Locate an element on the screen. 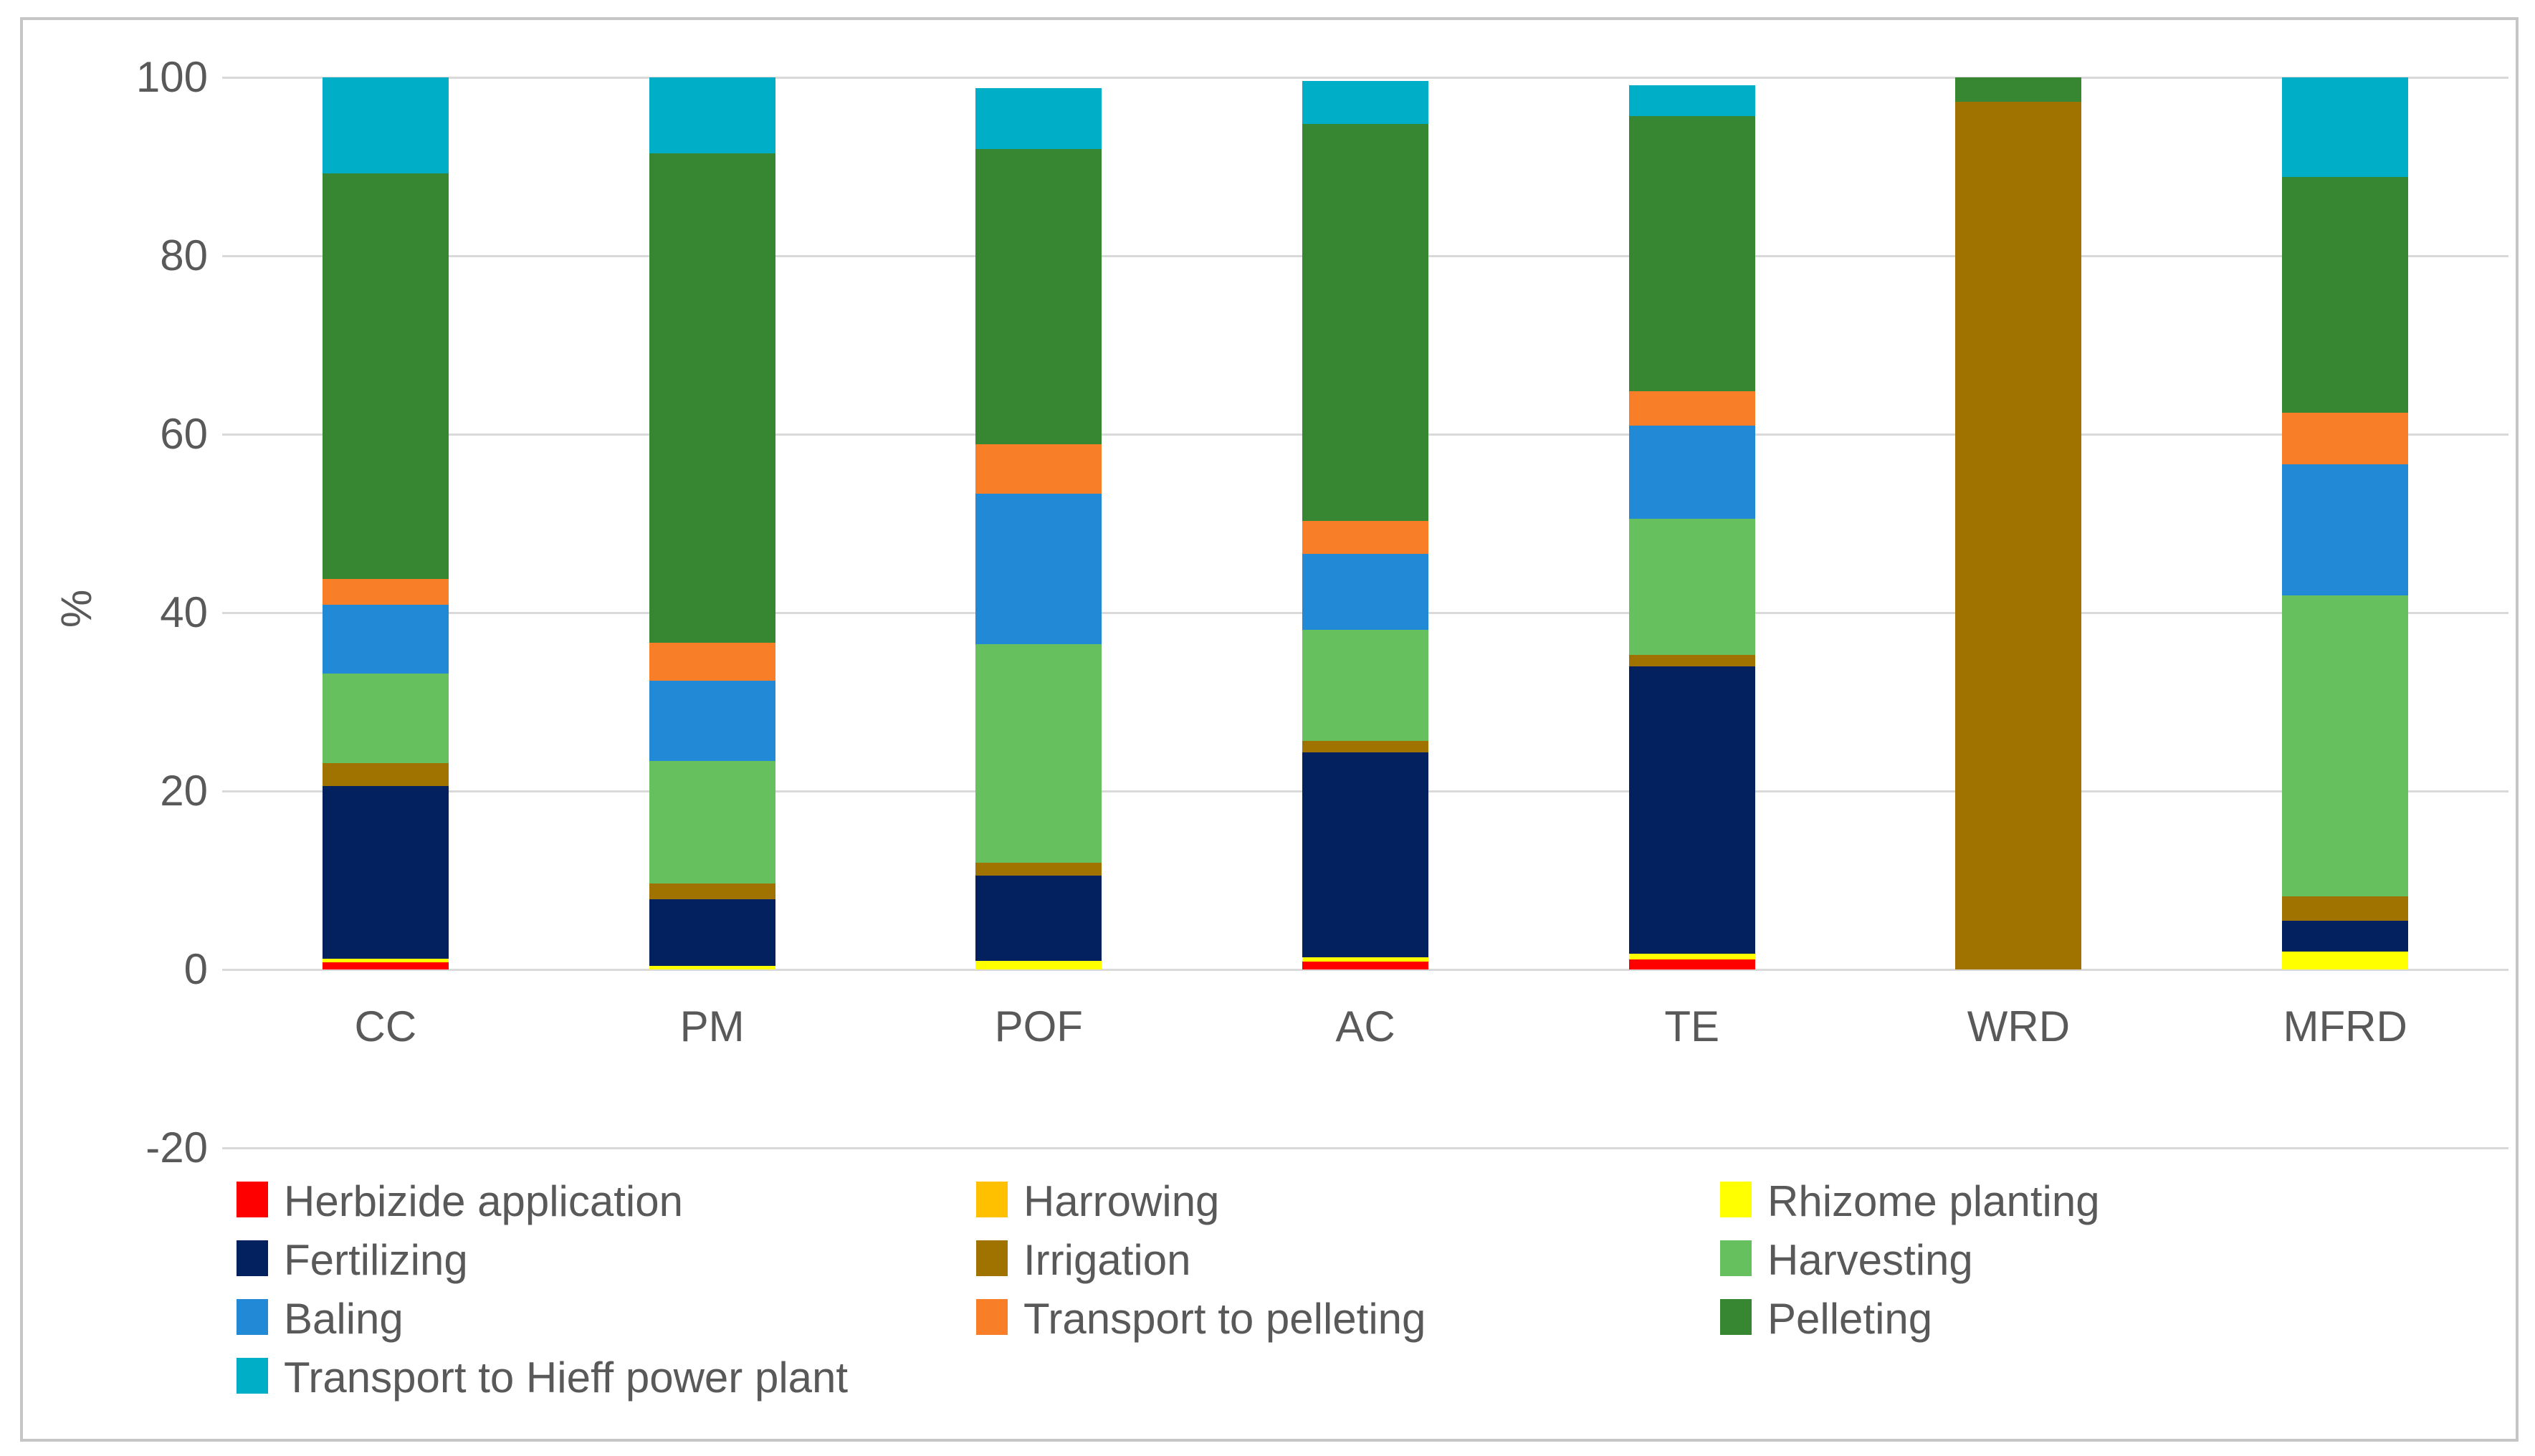 The image size is (2535, 1456). y-axis-label: 20 is located at coordinates (184, 791).